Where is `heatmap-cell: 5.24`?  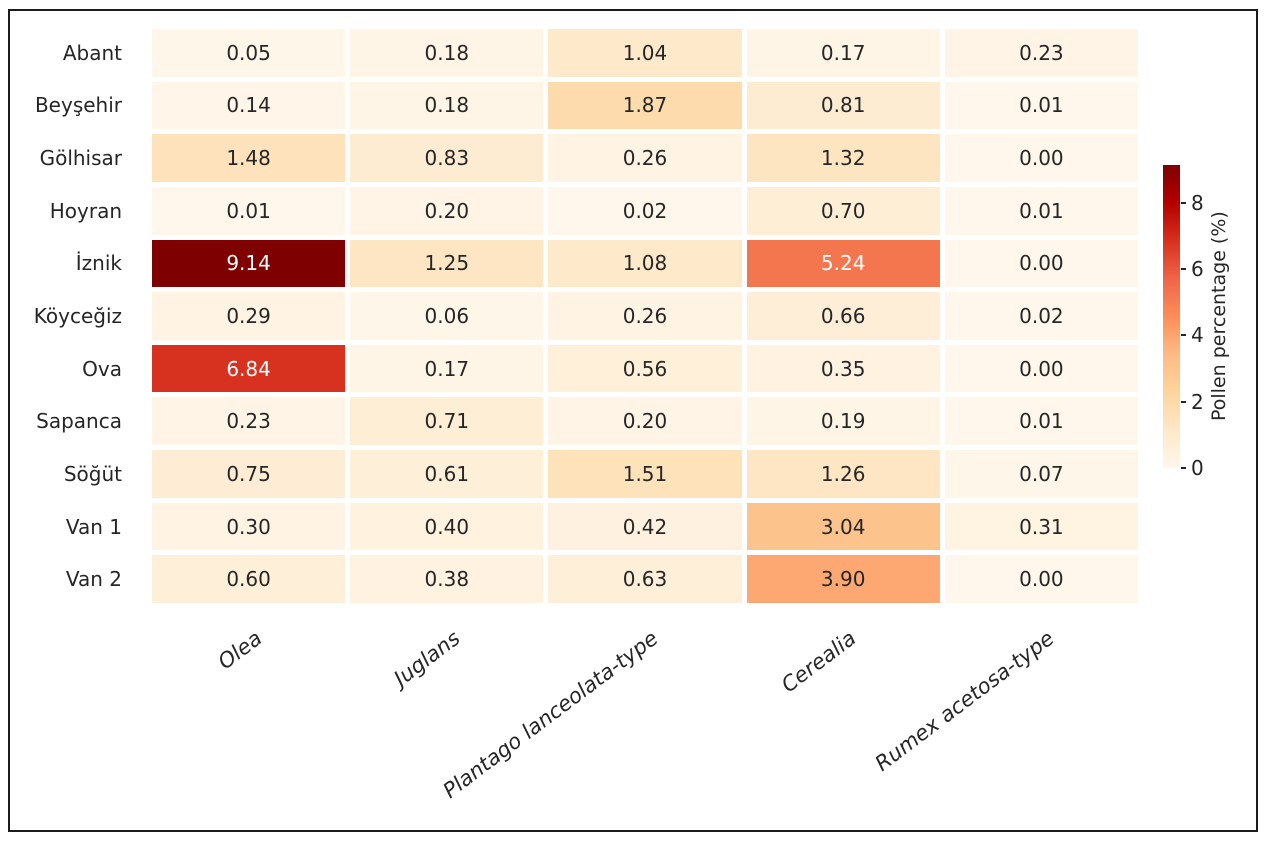
heatmap-cell: 5.24 is located at coordinates (843, 263).